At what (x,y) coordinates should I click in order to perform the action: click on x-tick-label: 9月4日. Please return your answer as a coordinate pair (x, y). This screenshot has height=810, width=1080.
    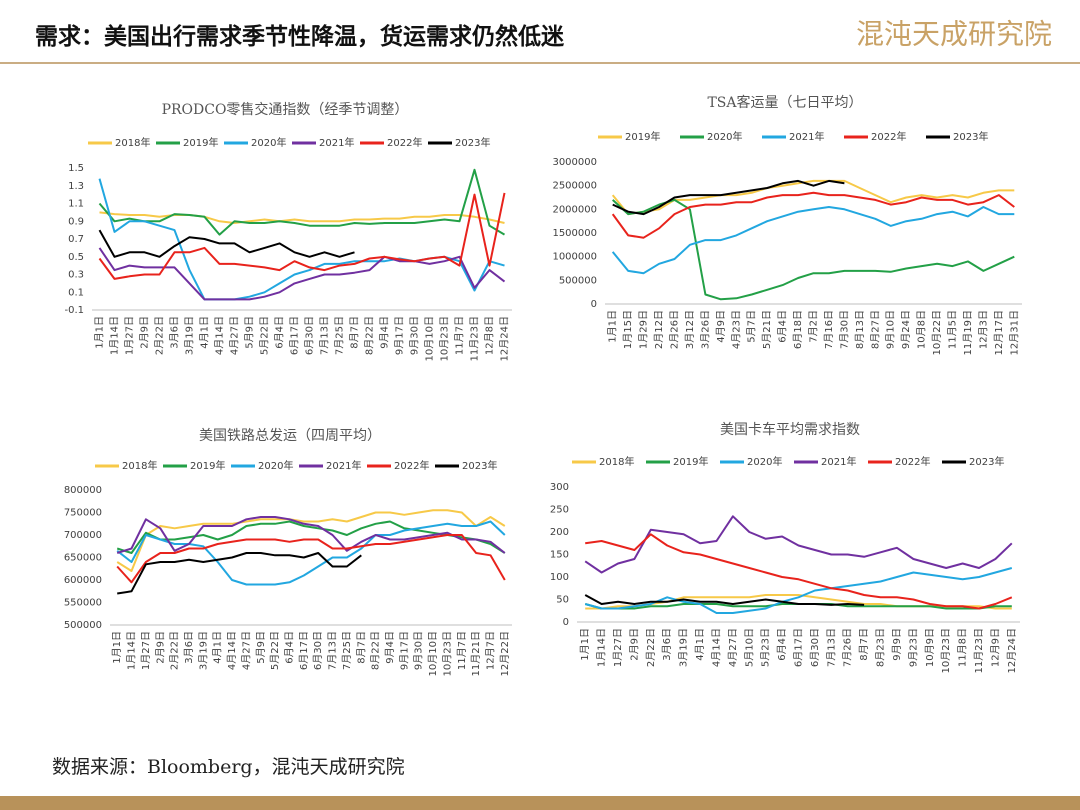
    Looking at the image, I should click on (390, 647).